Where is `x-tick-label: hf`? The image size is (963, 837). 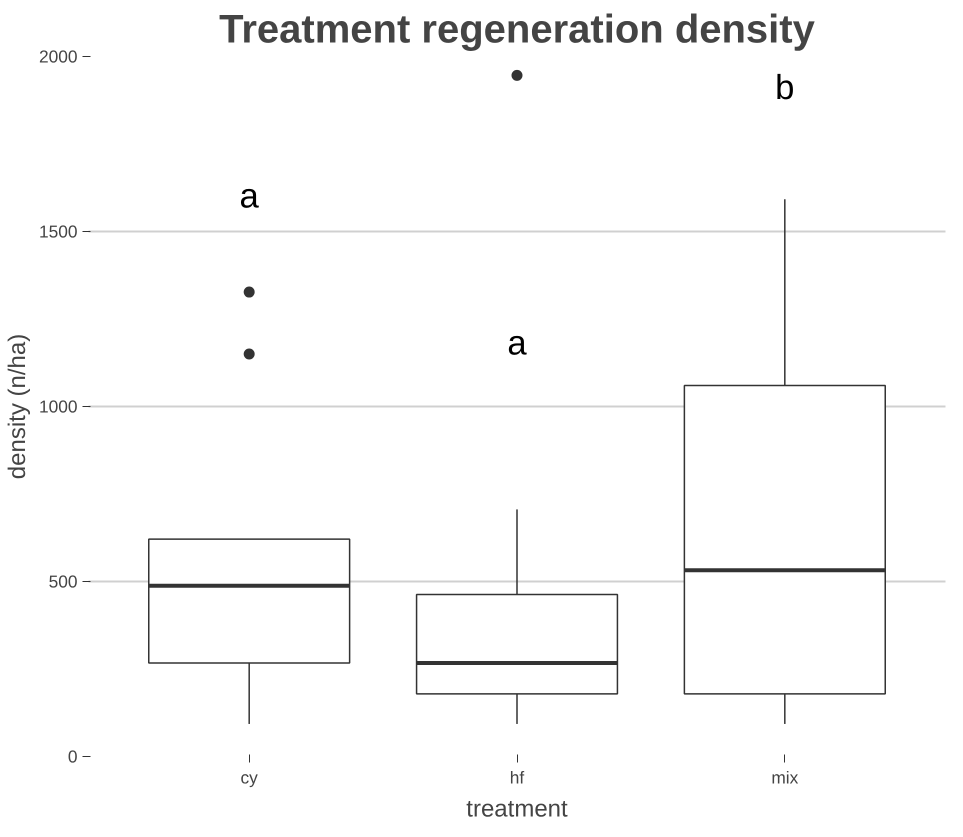
x-tick-label: hf is located at coordinates (517, 778).